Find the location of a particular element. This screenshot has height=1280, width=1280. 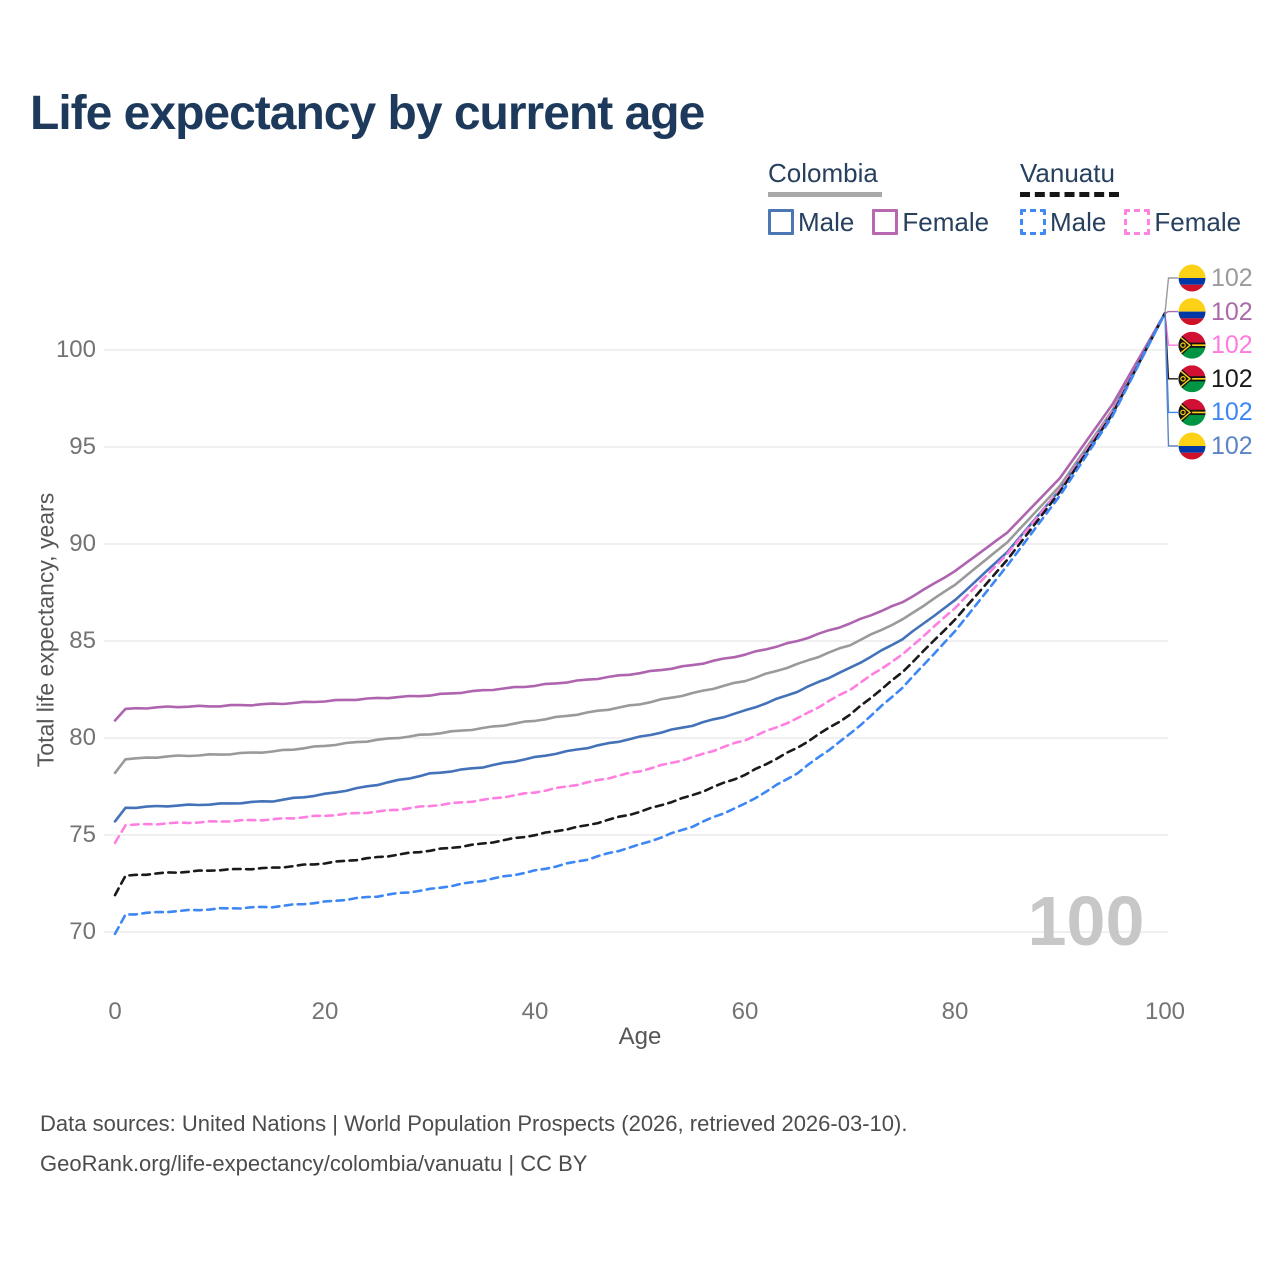

x-tick-label: 0 is located at coordinates (115, 1011).